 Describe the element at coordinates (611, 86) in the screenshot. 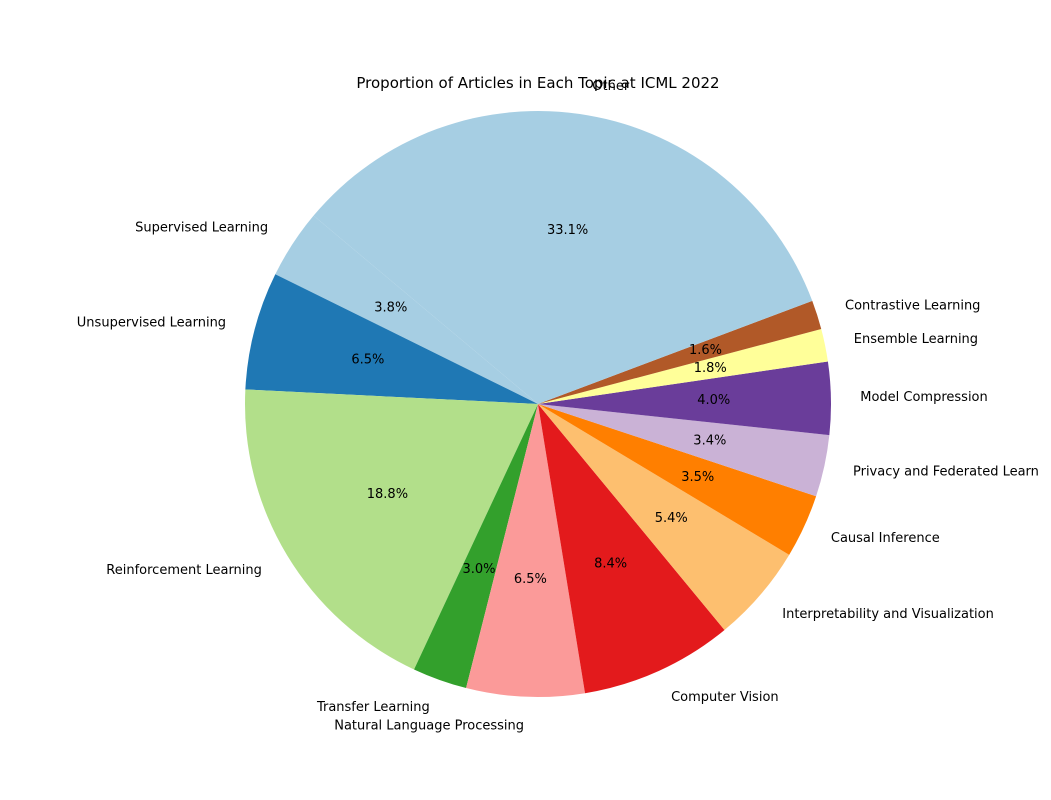

I see `pie-label-other: Other` at that location.